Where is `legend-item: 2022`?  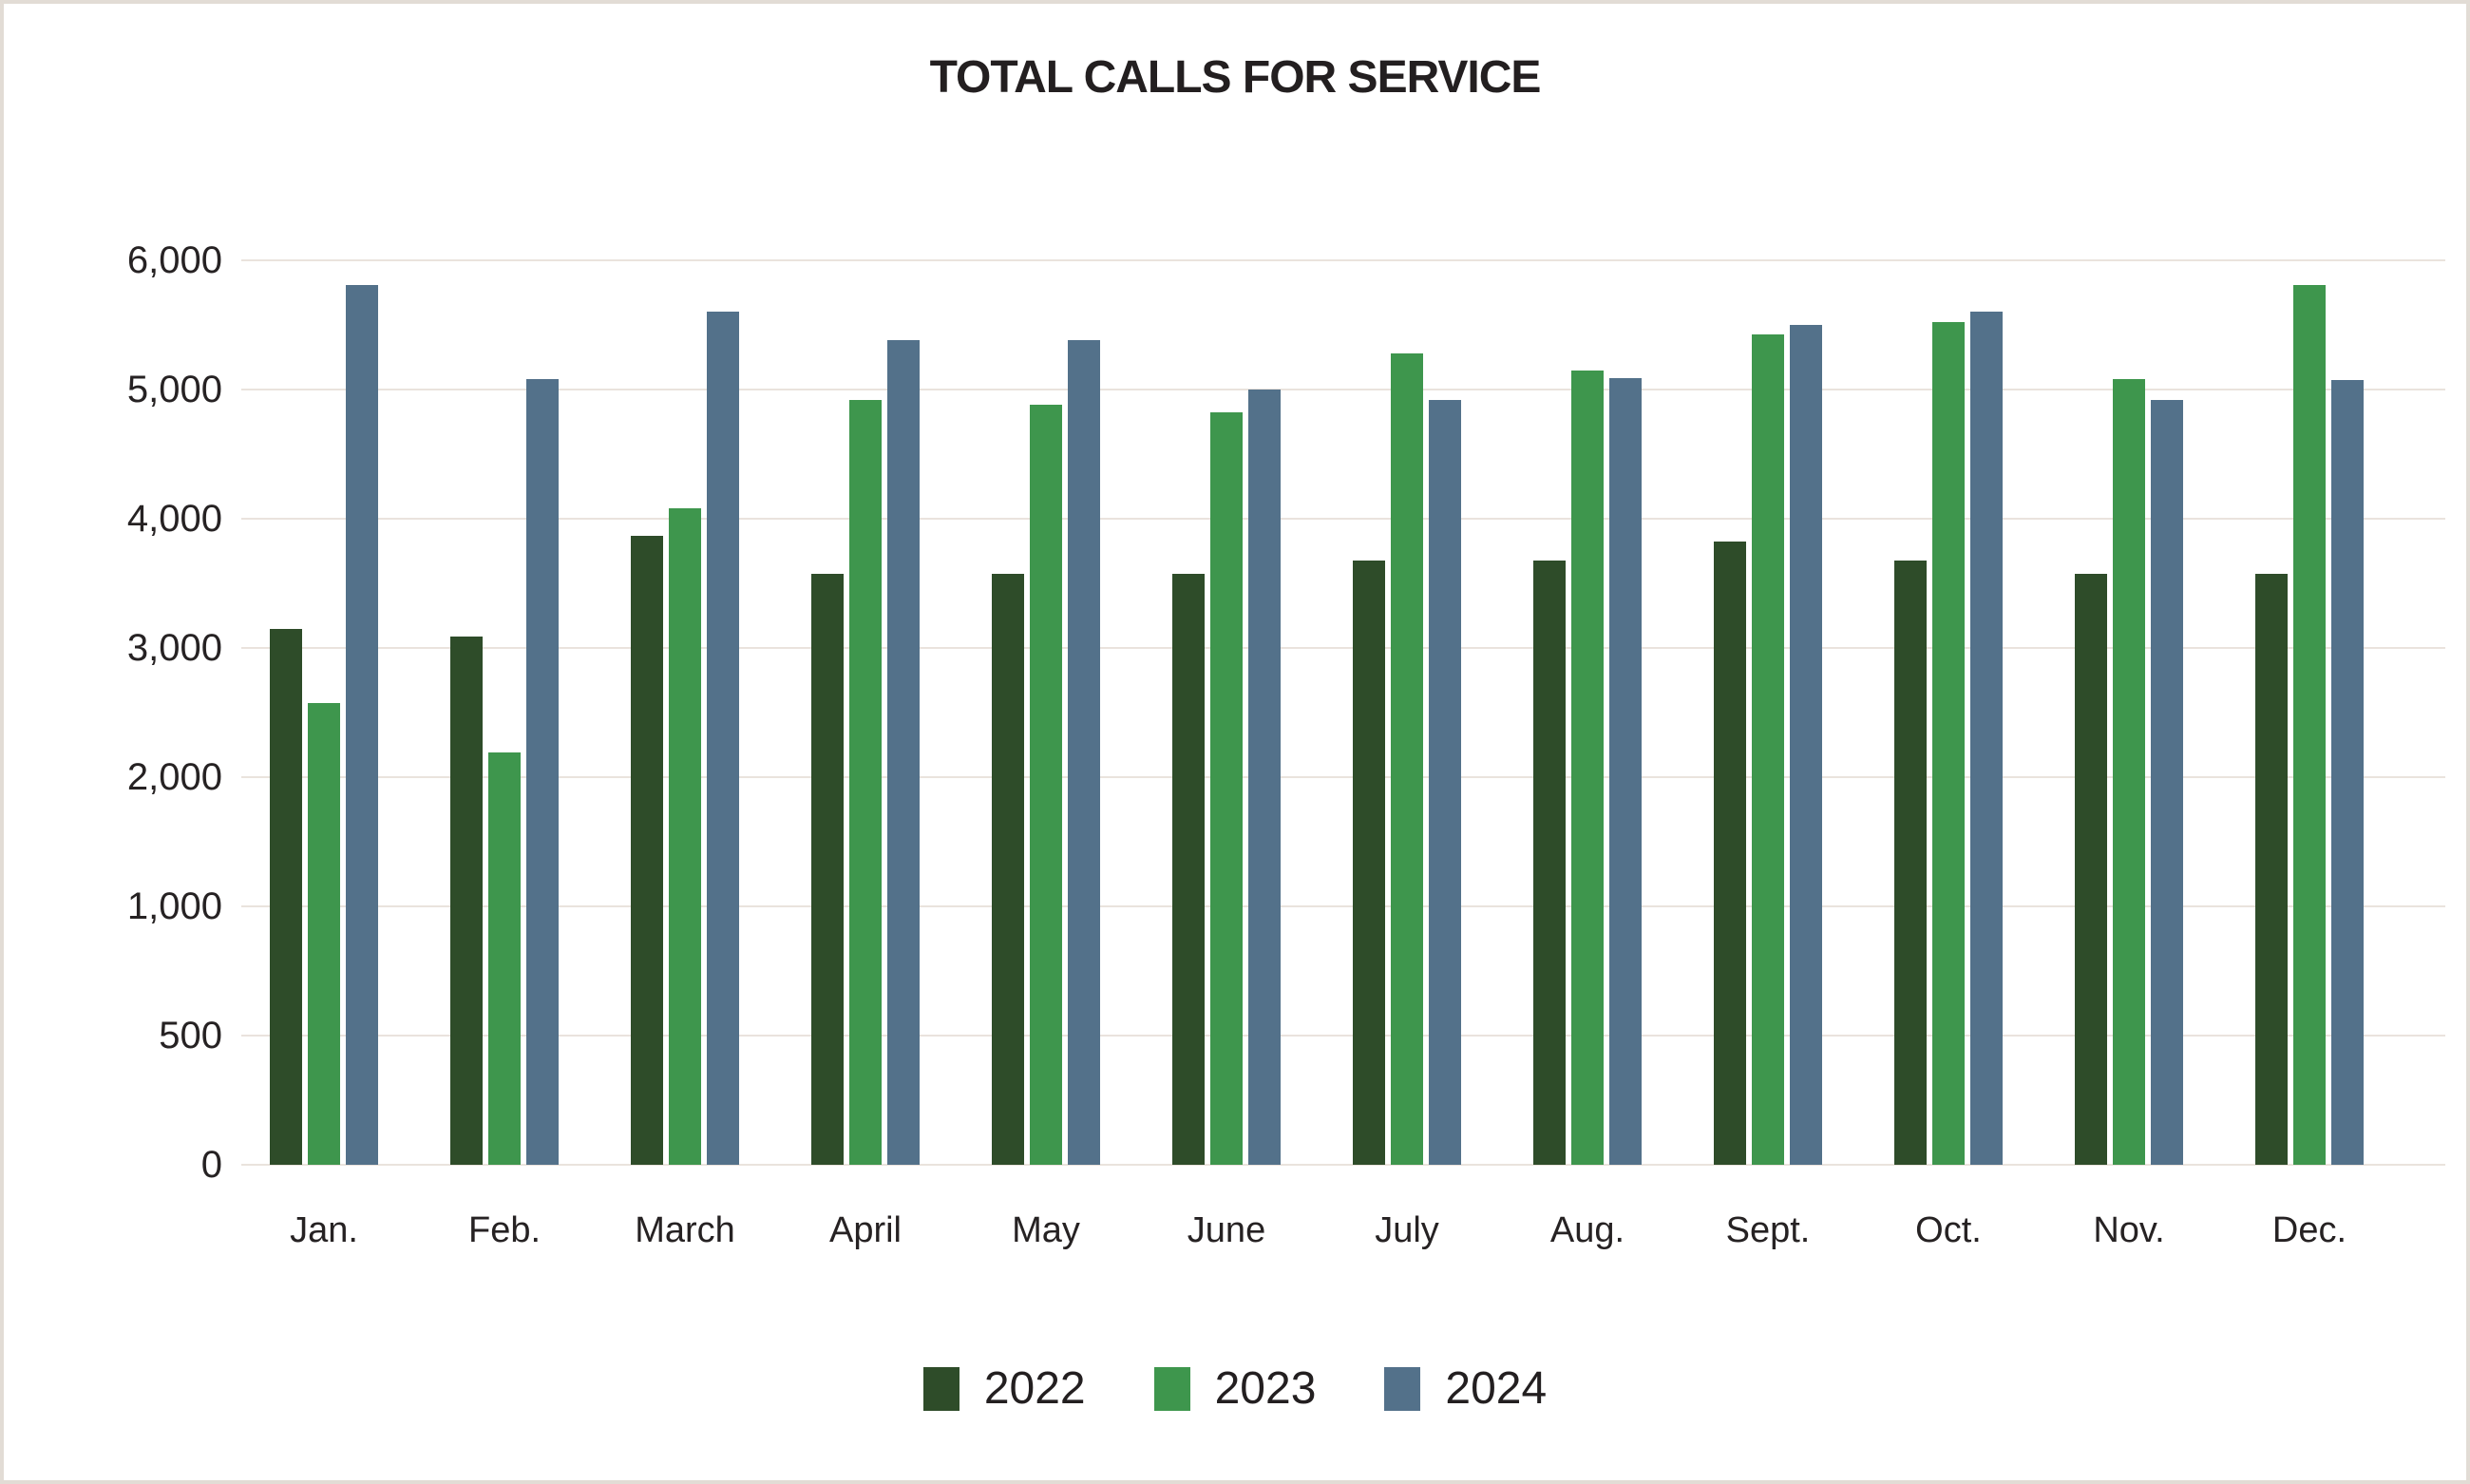
legend-item: 2022 is located at coordinates (1004, 1388).